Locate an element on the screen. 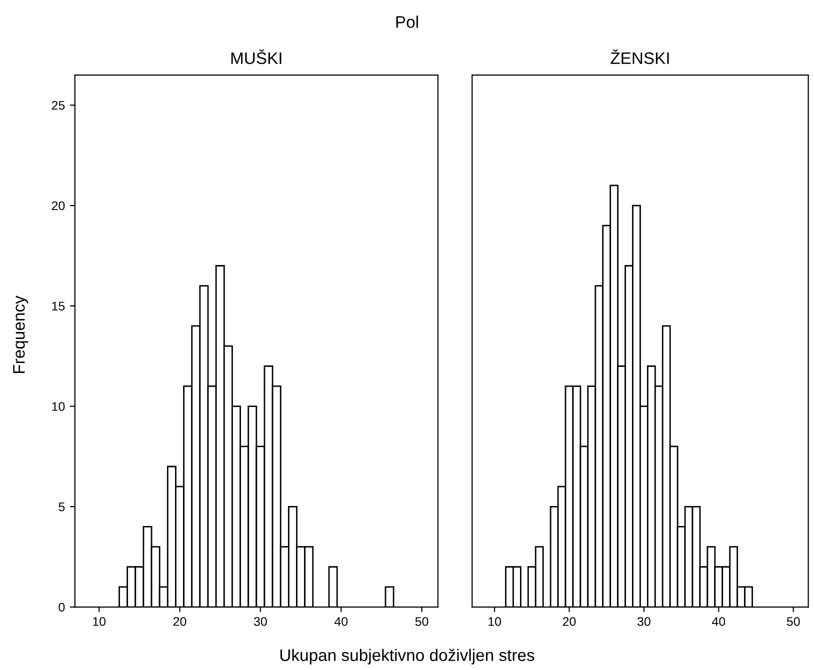 Image resolution: width=814 pixels, height=670 pixels. y-axis-title: Frequency is located at coordinates (20, 334).